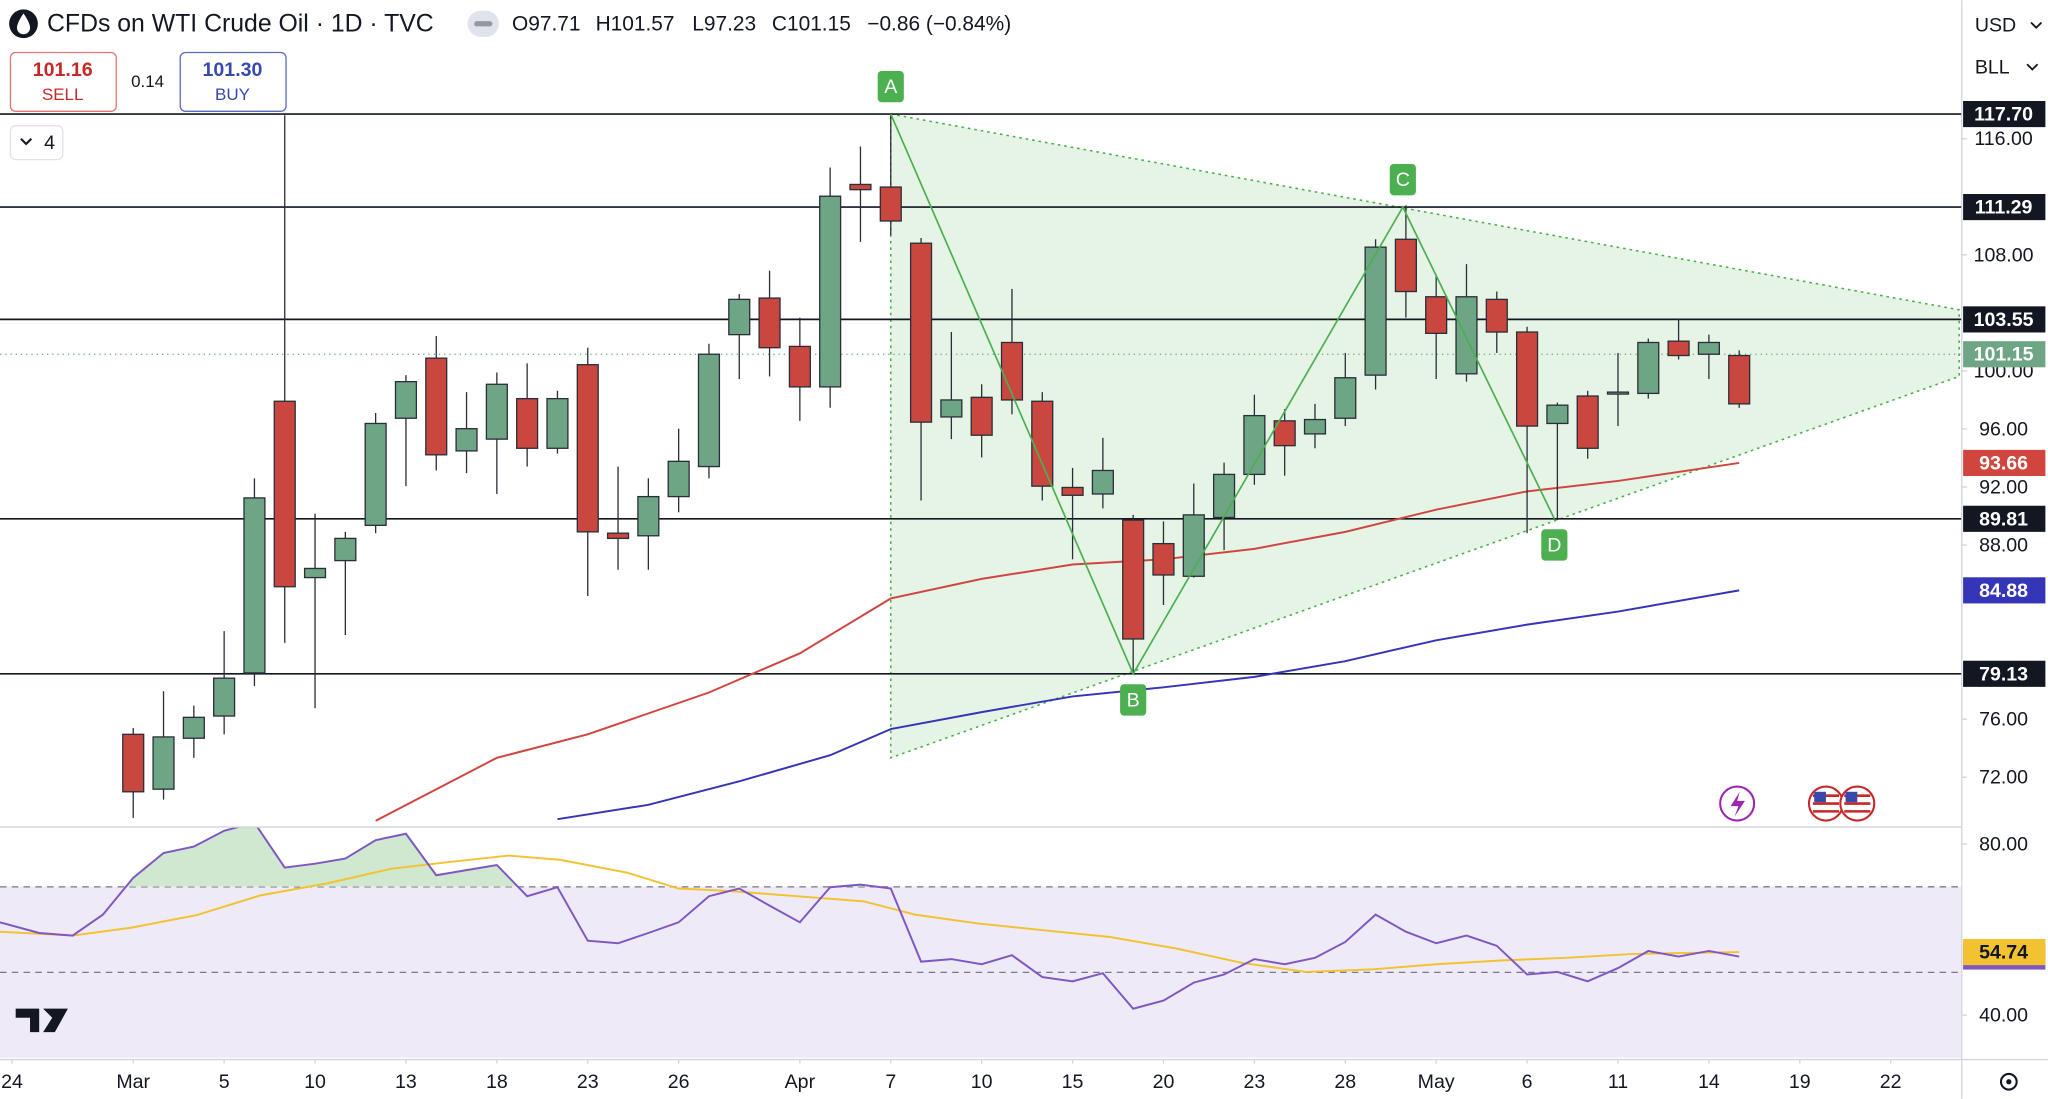 This screenshot has width=2048, height=1099. I want to click on x-tick-label: May, so click(1436, 1082).